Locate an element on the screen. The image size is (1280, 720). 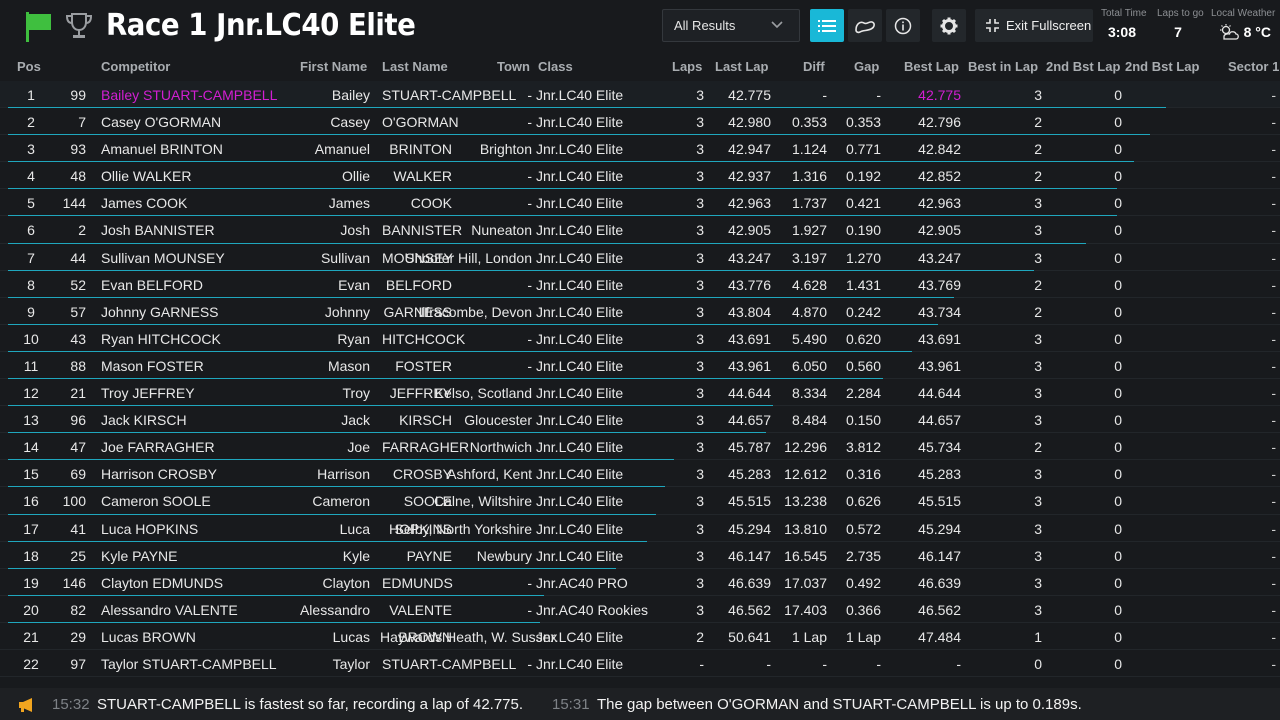
row-competitor: Amanuel BRINTON is located at coordinates (162, 149).